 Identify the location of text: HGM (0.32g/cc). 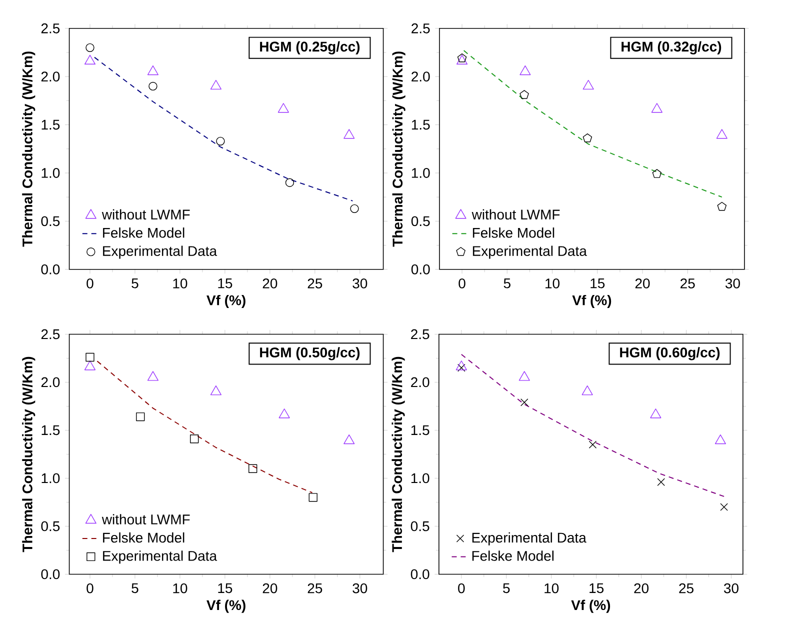
(672, 47).